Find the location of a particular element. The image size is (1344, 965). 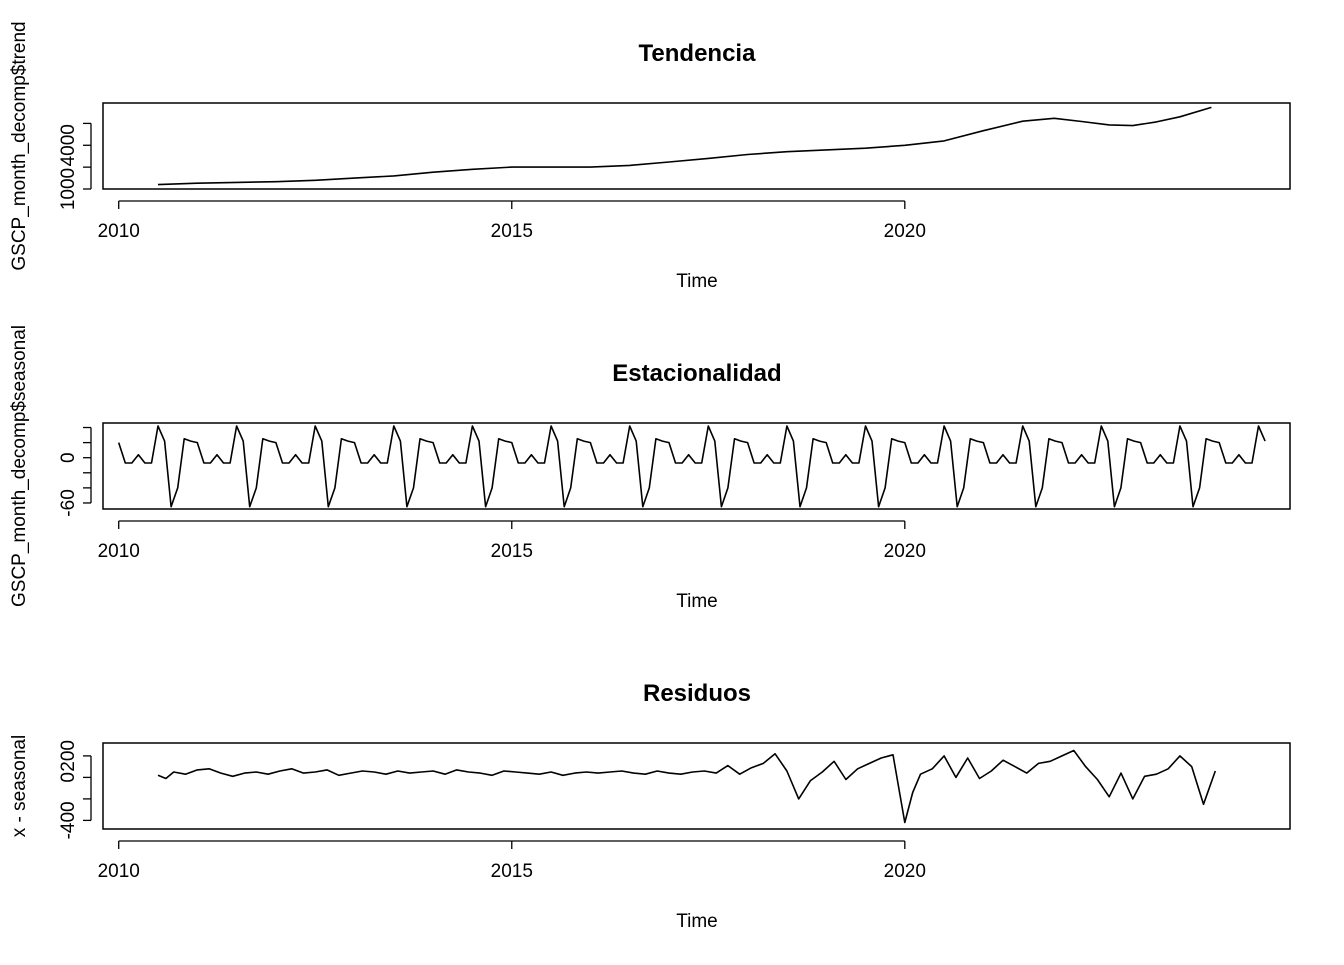

panel-trend-ylabel: GSCP_month_decomp$trend is located at coordinates (19, 145).